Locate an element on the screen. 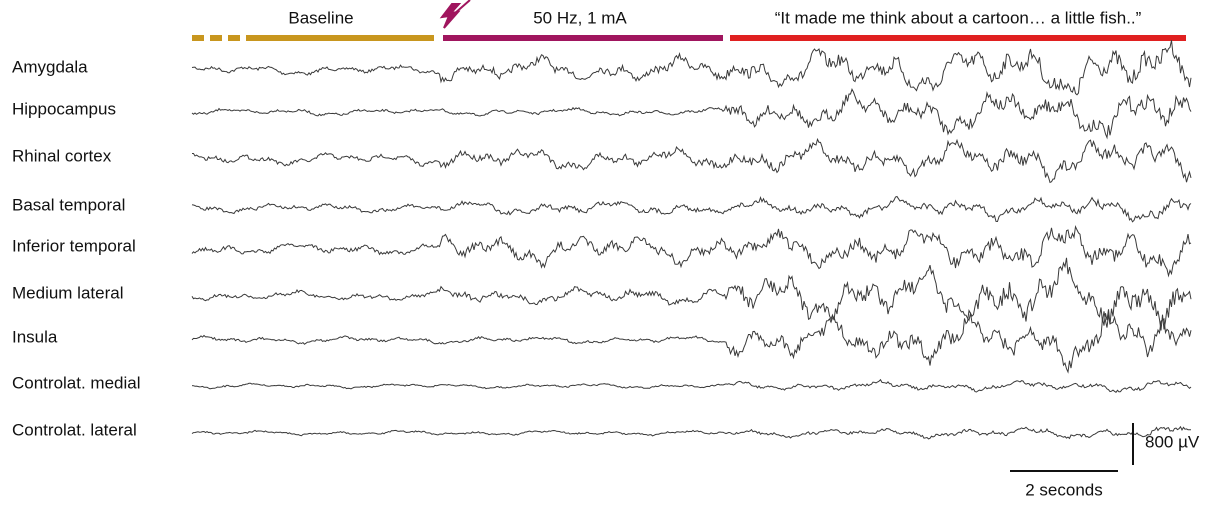  channel-label: Insula is located at coordinates (35, 336).